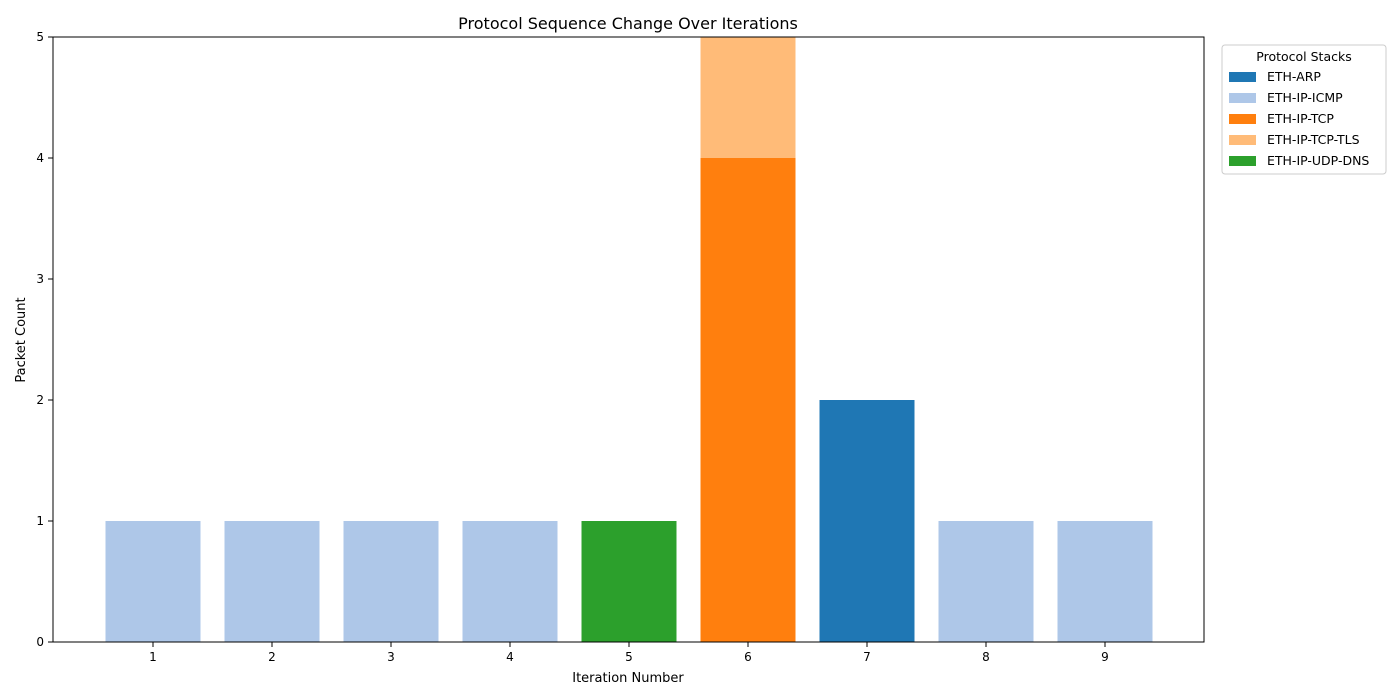 Image resolution: width=1400 pixels, height=700 pixels. Describe the element at coordinates (628, 23) in the screenshot. I see `chart-title: Protocol Sequence Change Over Iterations` at that location.